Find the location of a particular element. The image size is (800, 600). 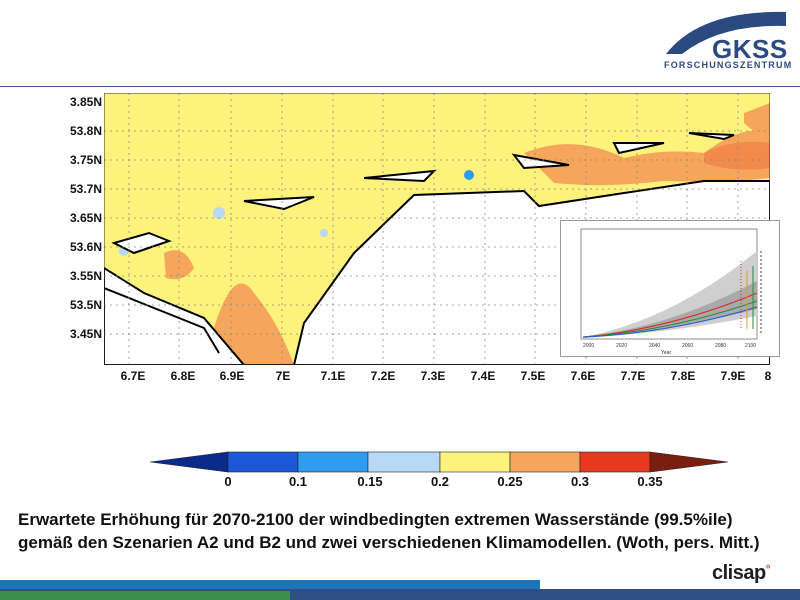

inset-year: 2100 is located at coordinates (750, 346).